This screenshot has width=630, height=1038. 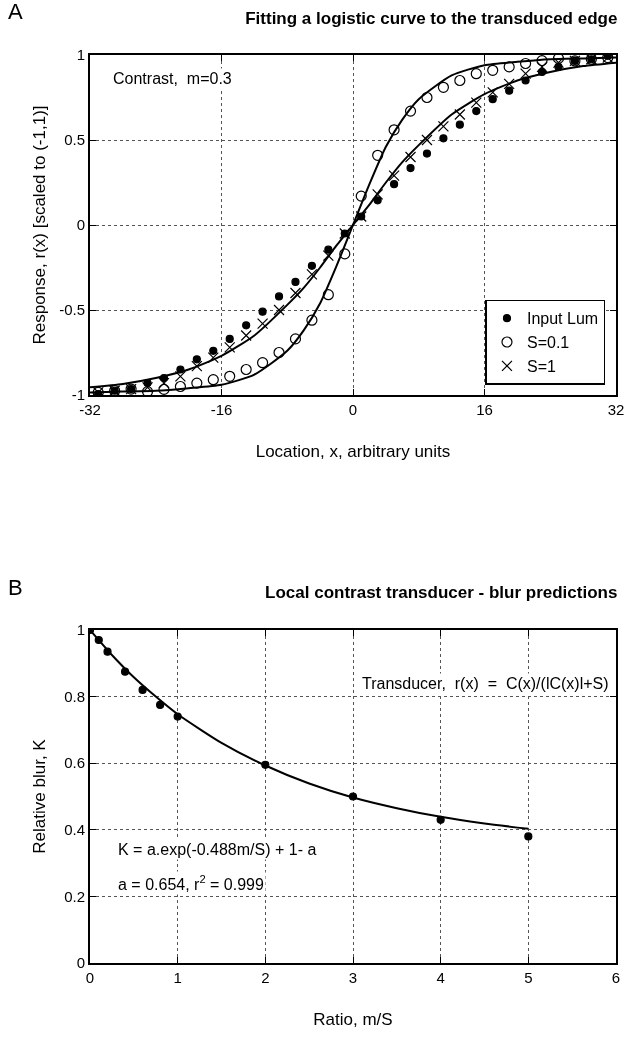 What do you see at coordinates (353, 409) in the screenshot?
I see `x-tick-label: 0` at bounding box center [353, 409].